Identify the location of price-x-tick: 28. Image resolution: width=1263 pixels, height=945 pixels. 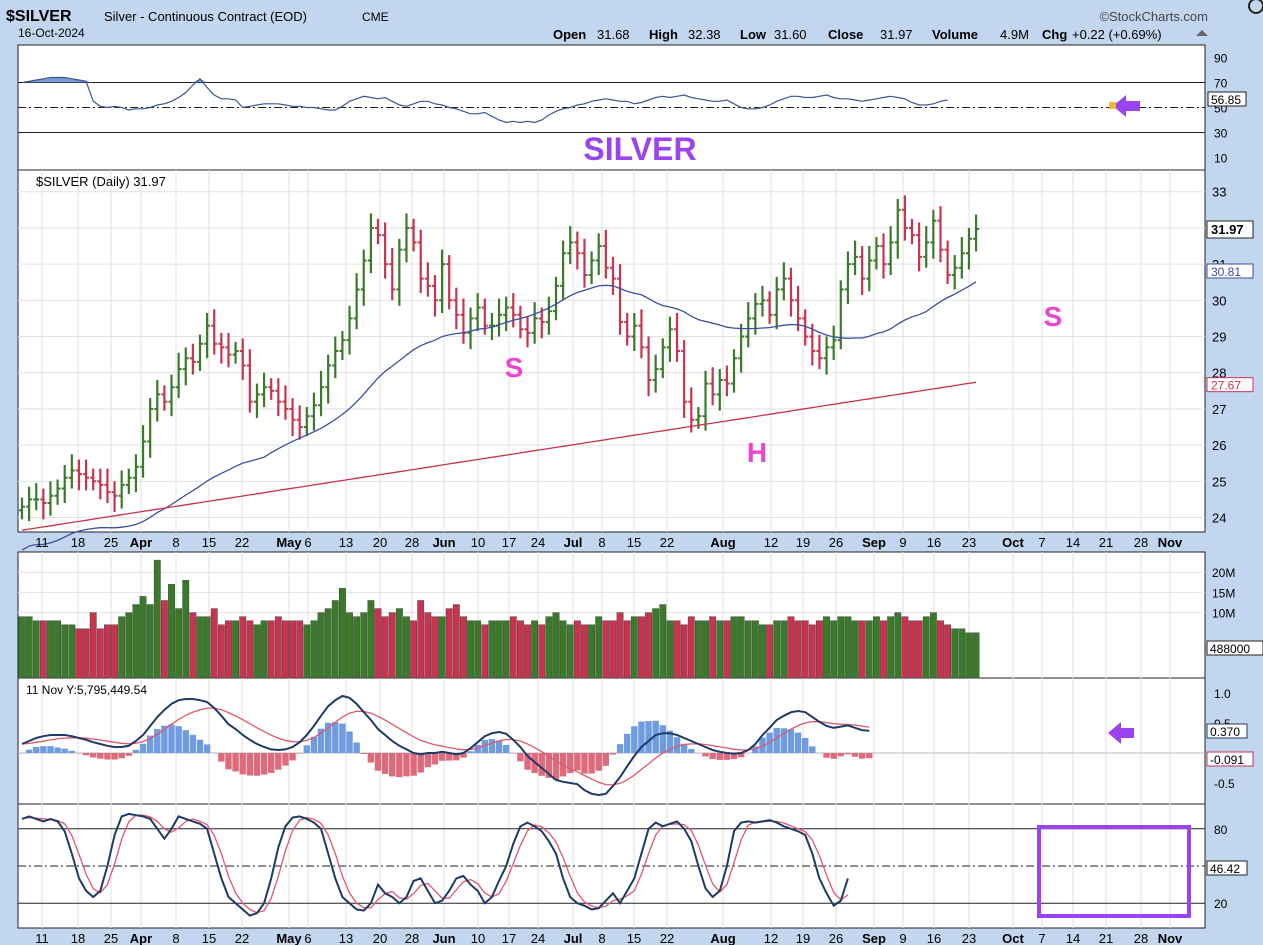
(412, 542).